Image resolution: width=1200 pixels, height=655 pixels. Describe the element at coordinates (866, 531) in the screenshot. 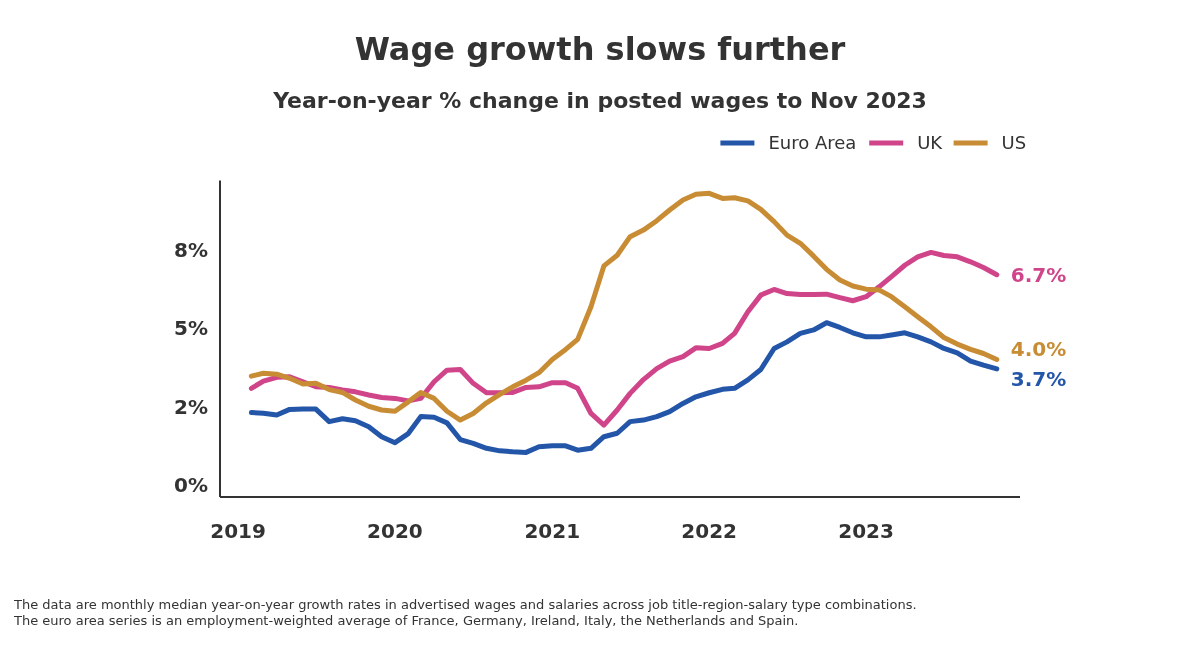

I see `x-tick-label: 2023` at that location.